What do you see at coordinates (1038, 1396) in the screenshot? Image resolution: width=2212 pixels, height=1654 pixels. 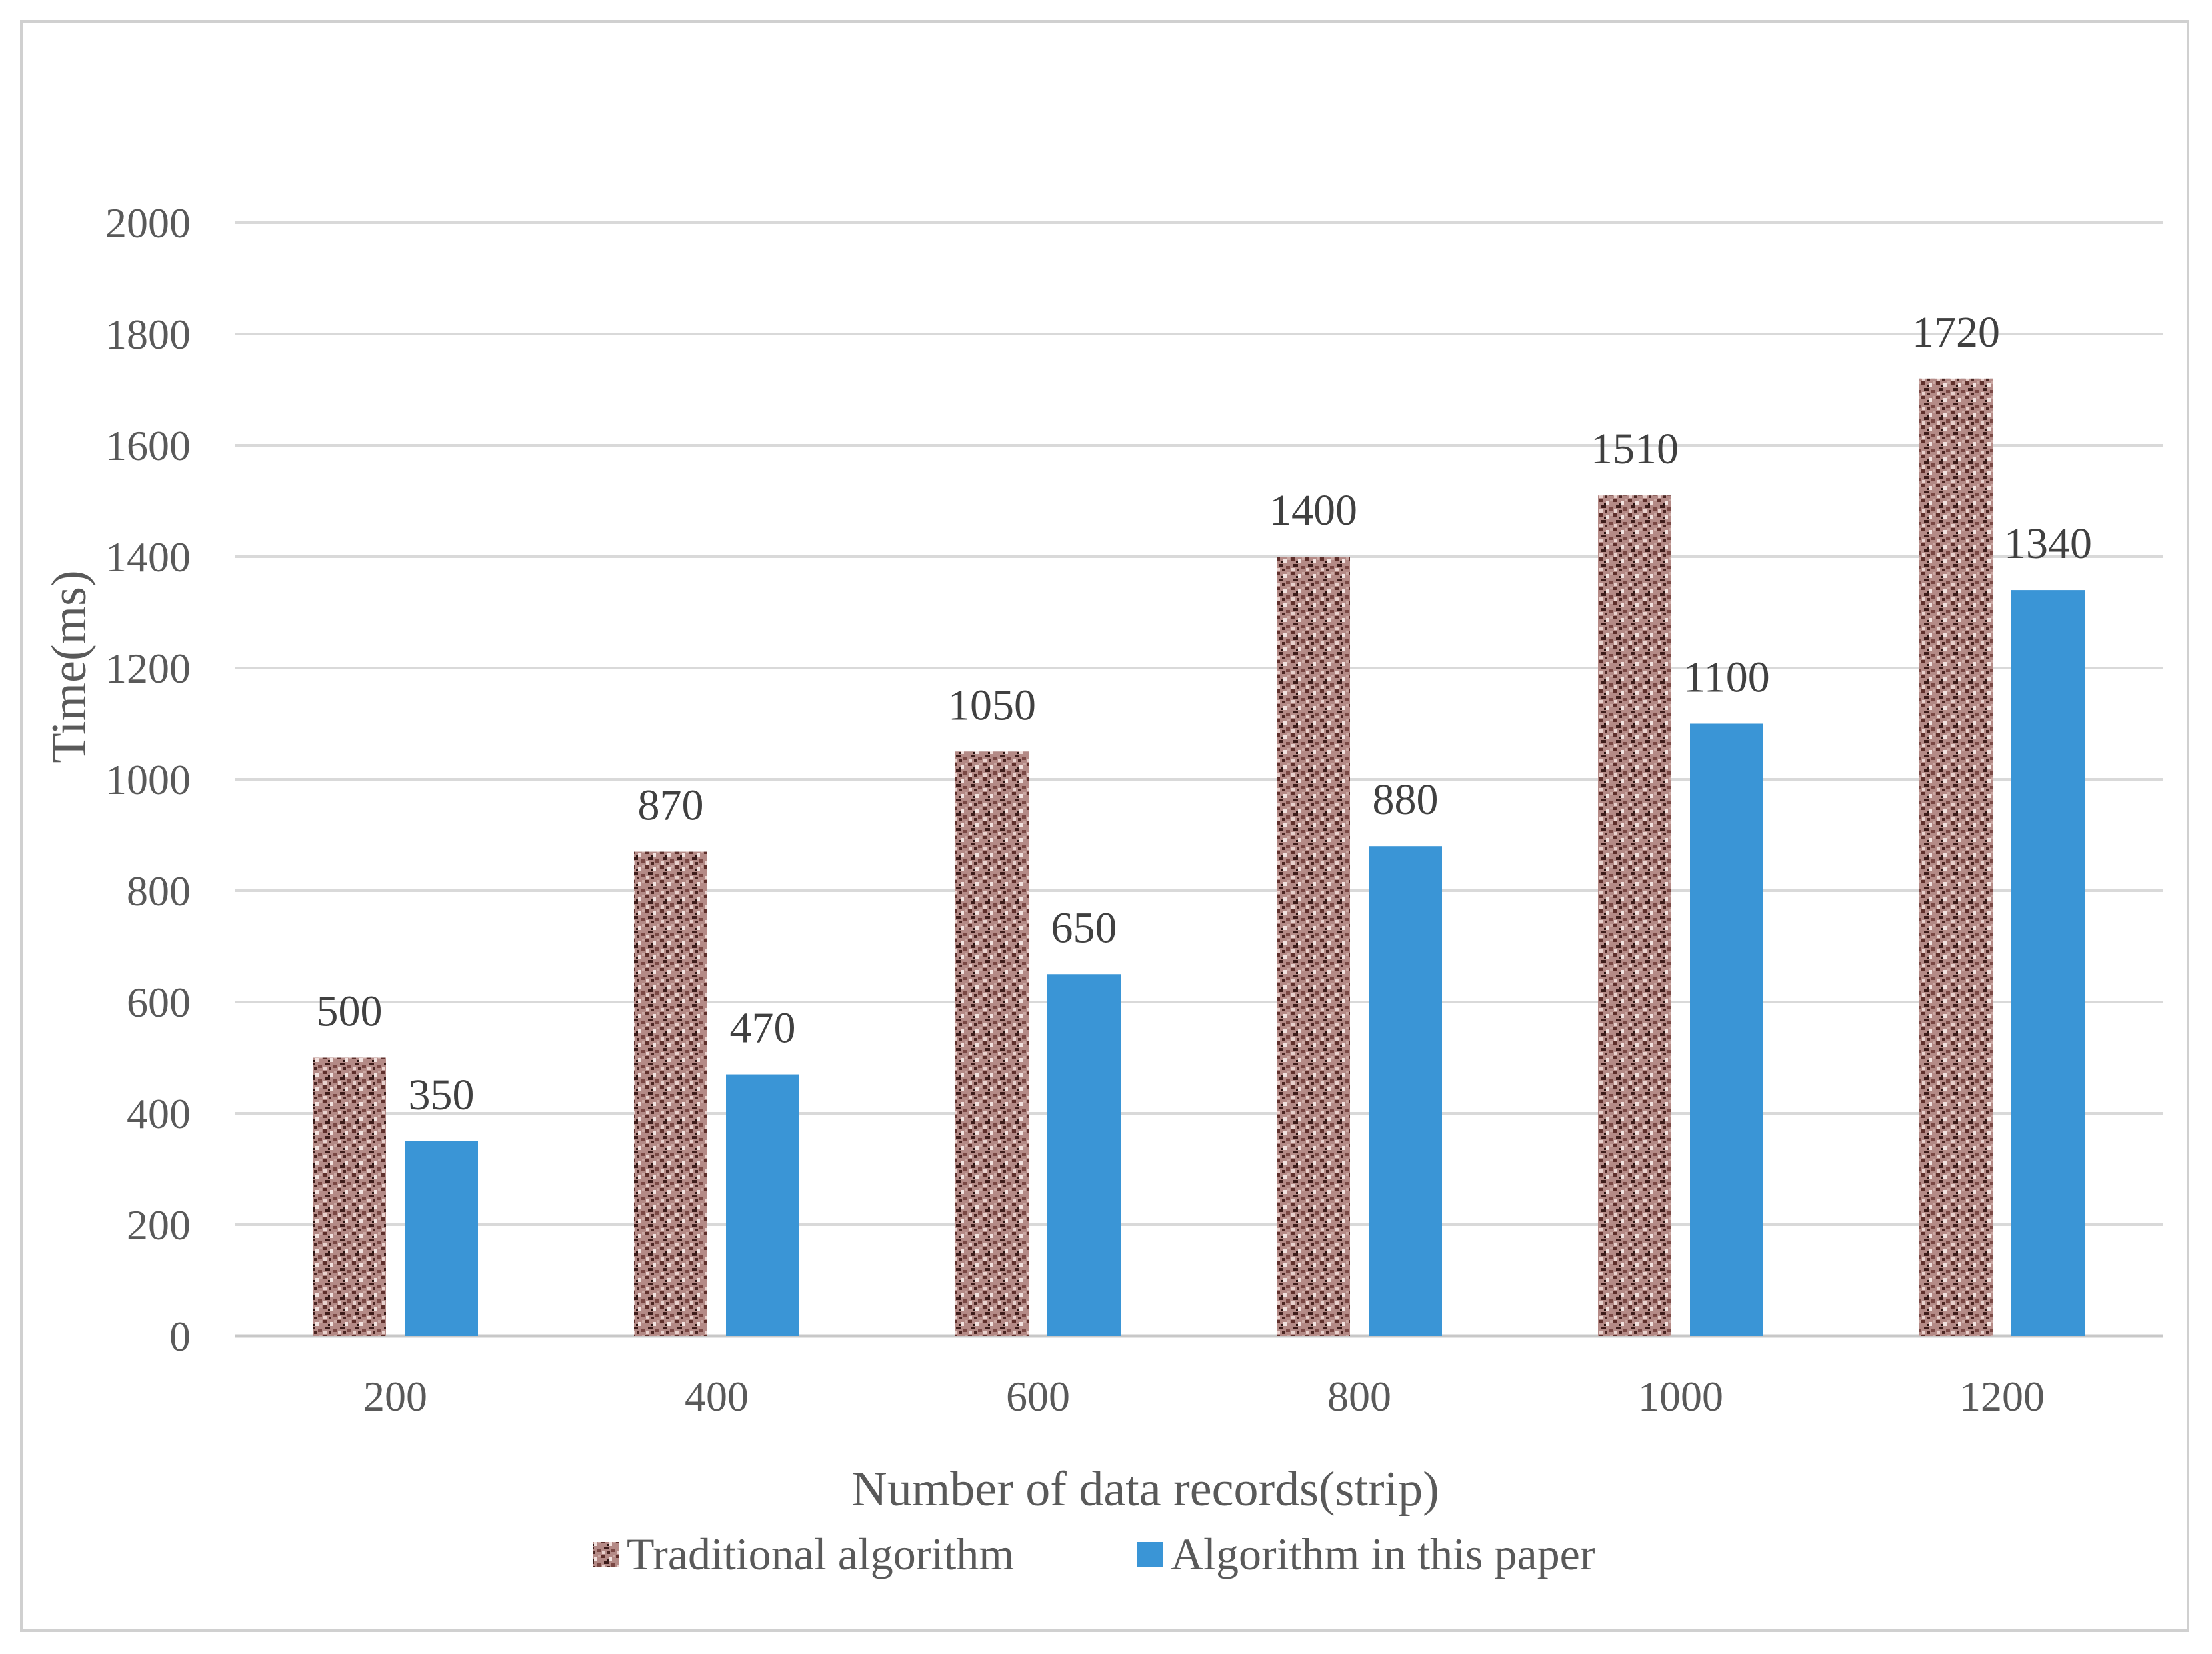 I see `x-tick-label: 600` at bounding box center [1038, 1396].